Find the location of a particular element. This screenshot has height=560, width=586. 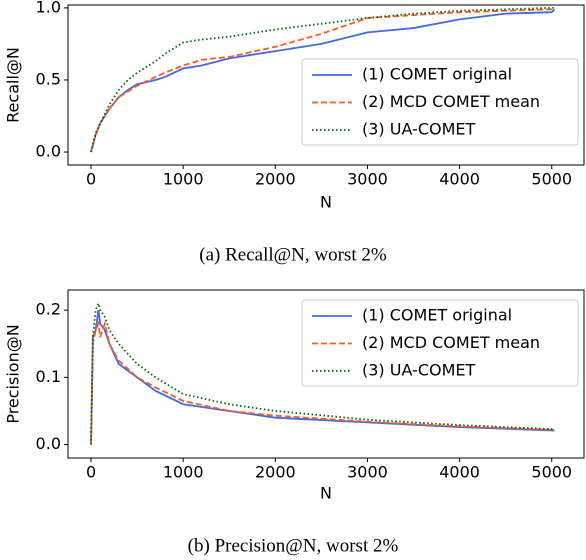

y-tick-label: 0.1 is located at coordinates (48, 376).